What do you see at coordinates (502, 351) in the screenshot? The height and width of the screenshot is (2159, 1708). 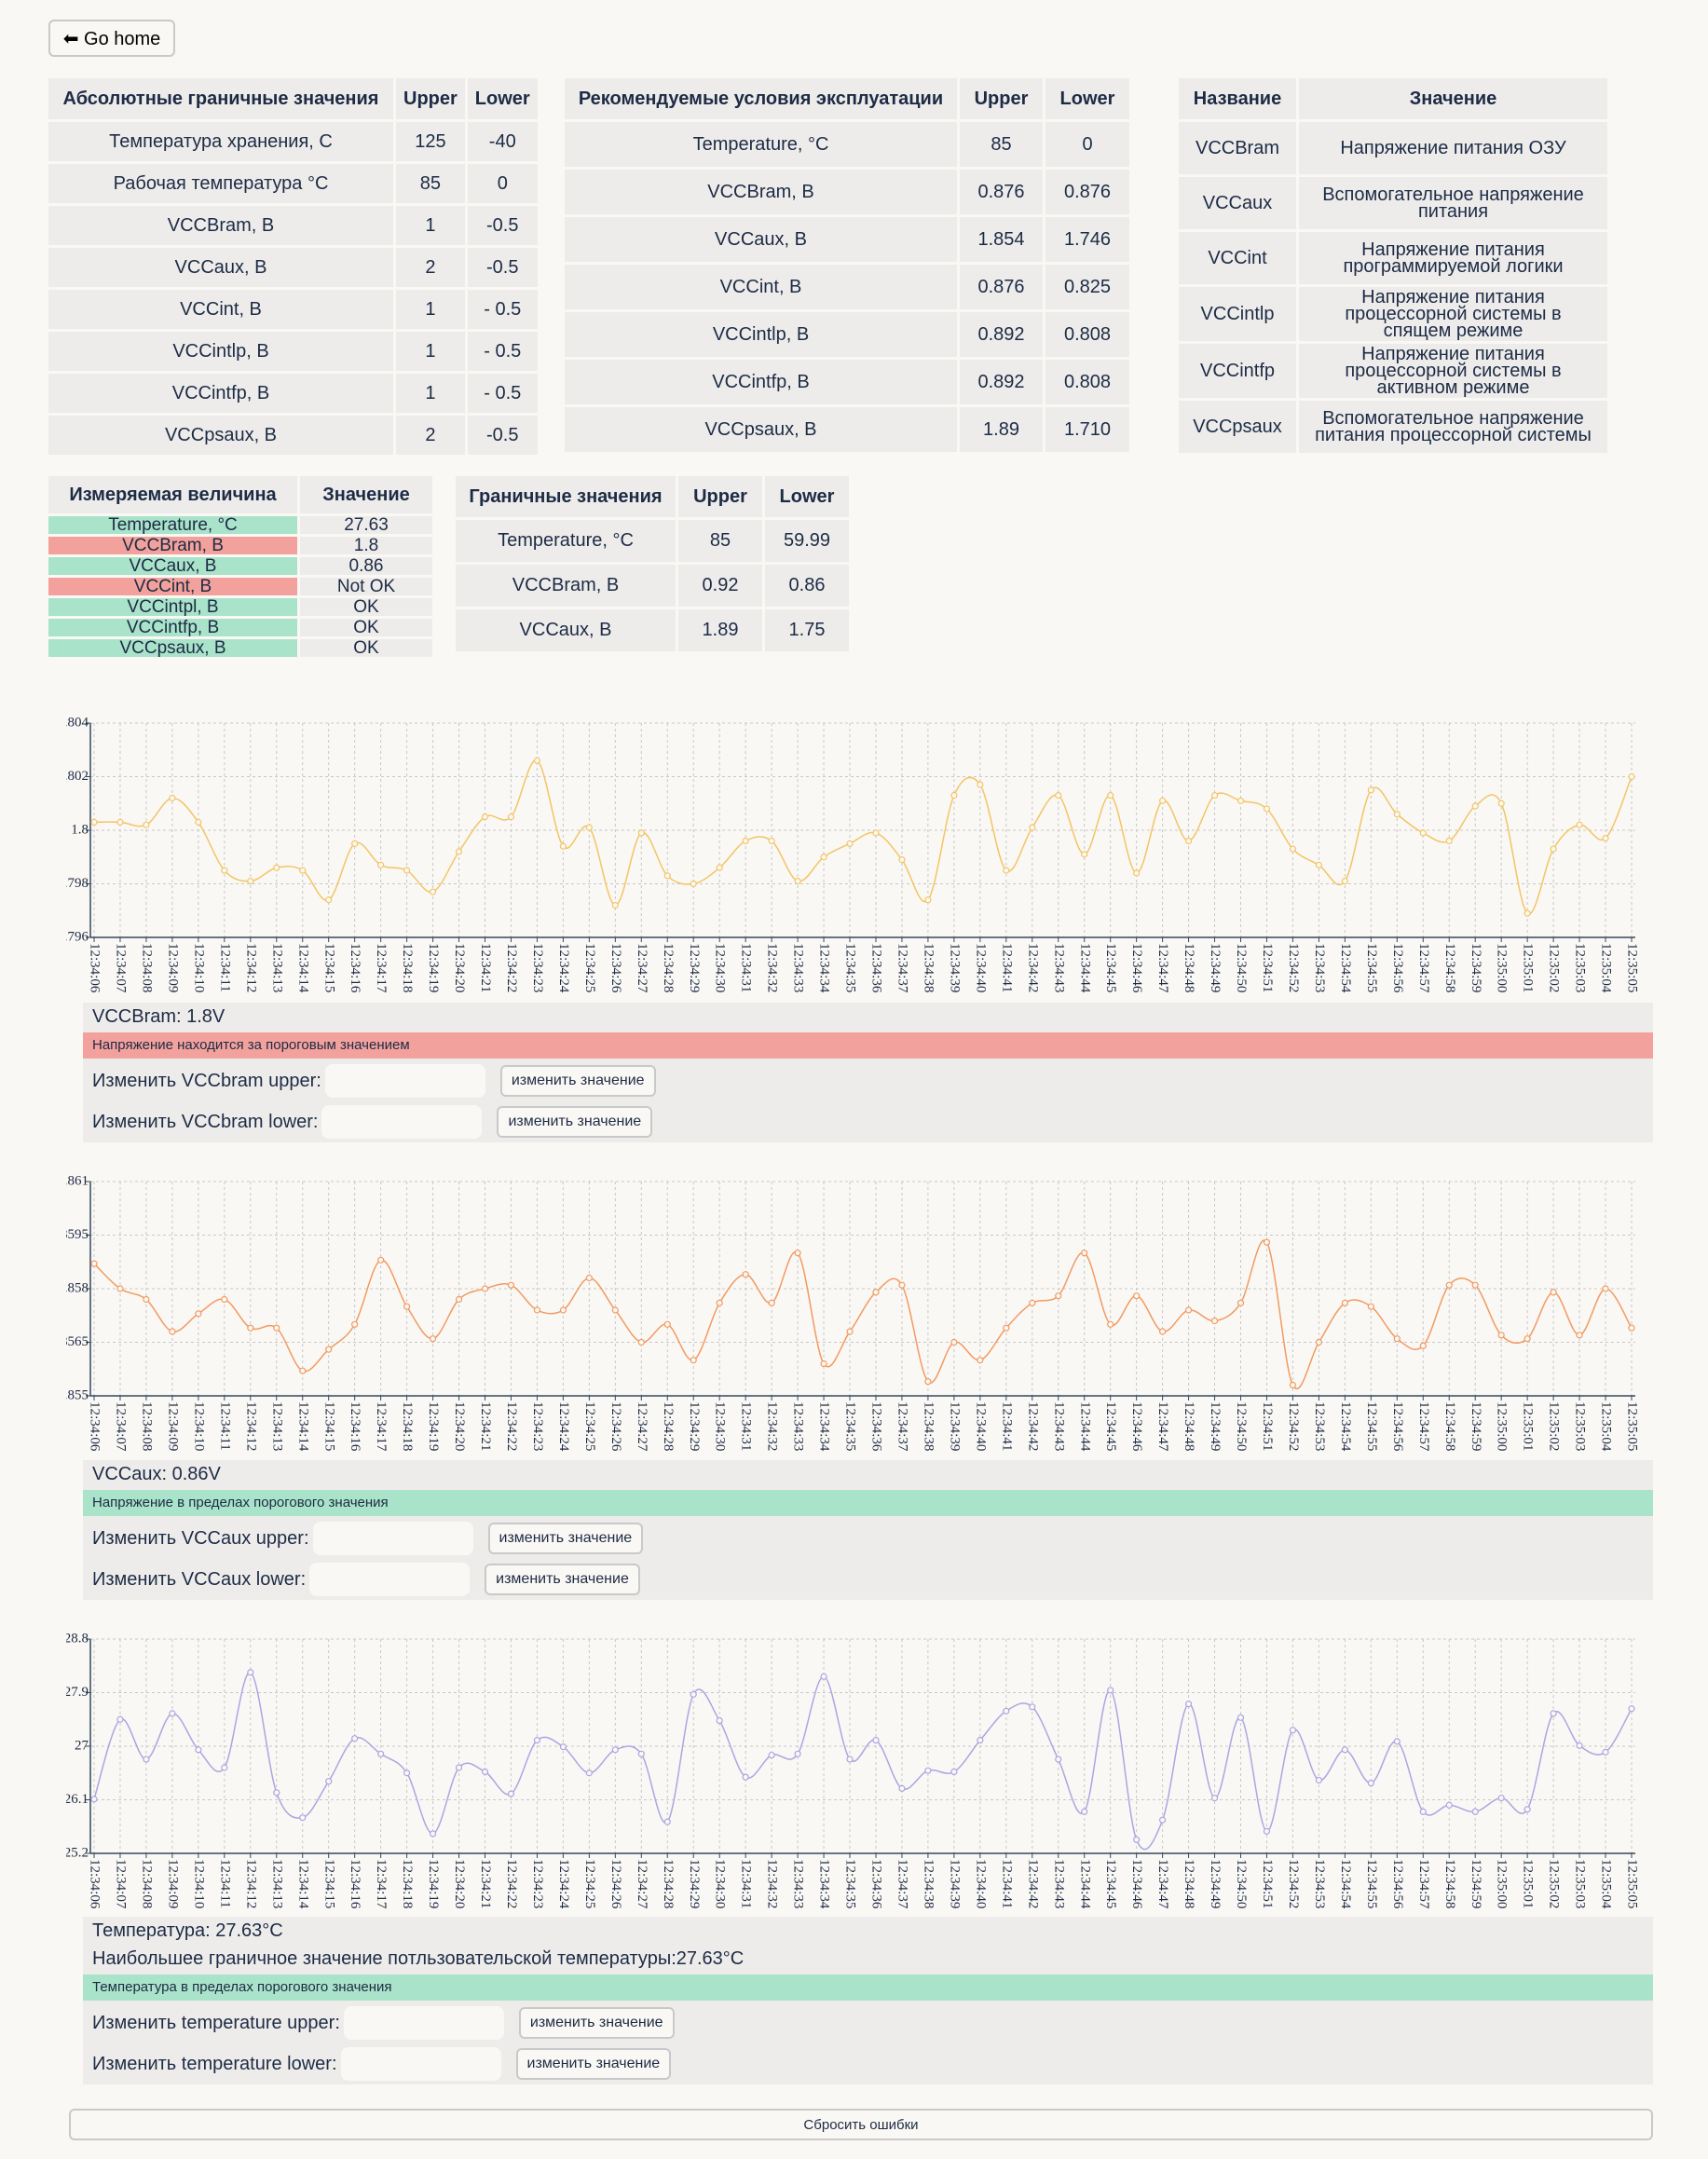 I see `table-cell: - 0.5` at bounding box center [502, 351].